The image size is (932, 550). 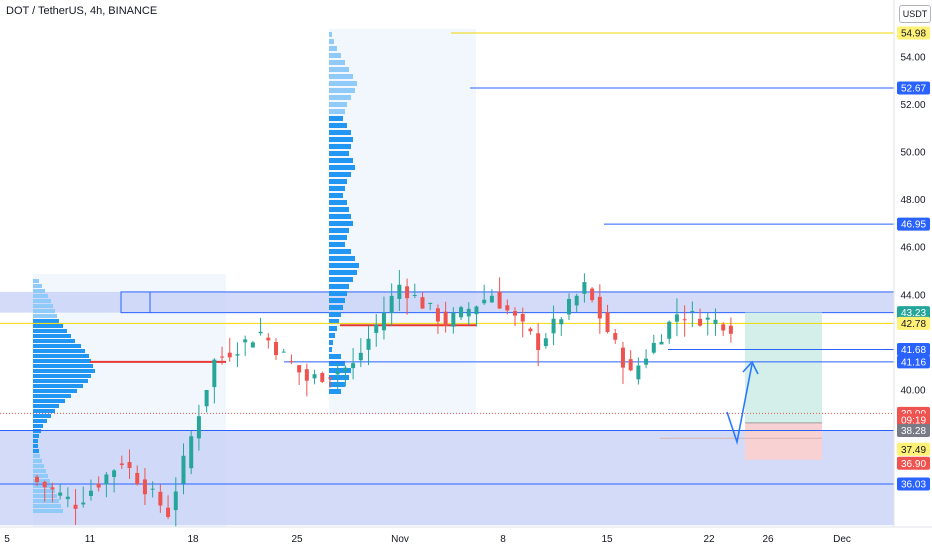 What do you see at coordinates (912, 248) in the screenshot?
I see `price-tick-label: 46.00` at bounding box center [912, 248].